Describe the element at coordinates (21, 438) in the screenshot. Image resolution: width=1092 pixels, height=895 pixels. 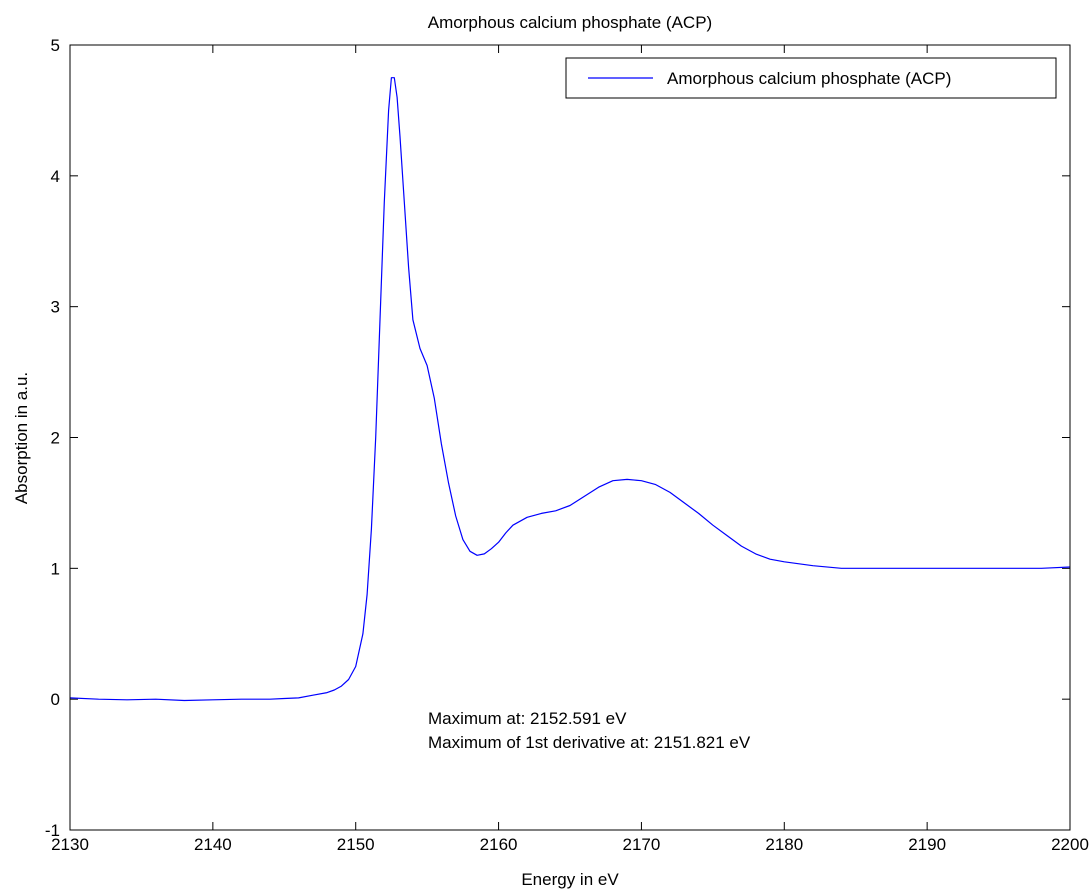
I see `y-axis-label: Absorption in a.u.` at that location.